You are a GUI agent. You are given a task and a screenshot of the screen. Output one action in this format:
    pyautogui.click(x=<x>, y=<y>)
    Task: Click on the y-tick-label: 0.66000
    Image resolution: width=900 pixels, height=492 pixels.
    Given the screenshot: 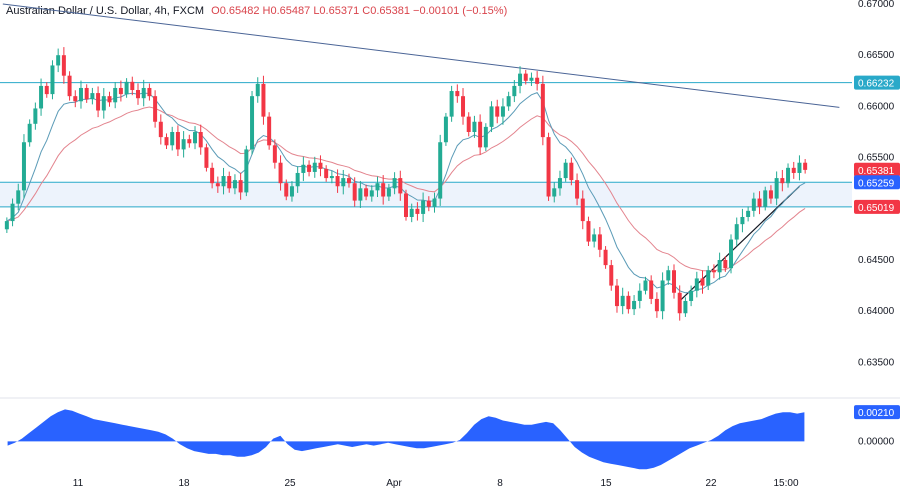 What is the action you would take?
    pyautogui.click(x=876, y=106)
    